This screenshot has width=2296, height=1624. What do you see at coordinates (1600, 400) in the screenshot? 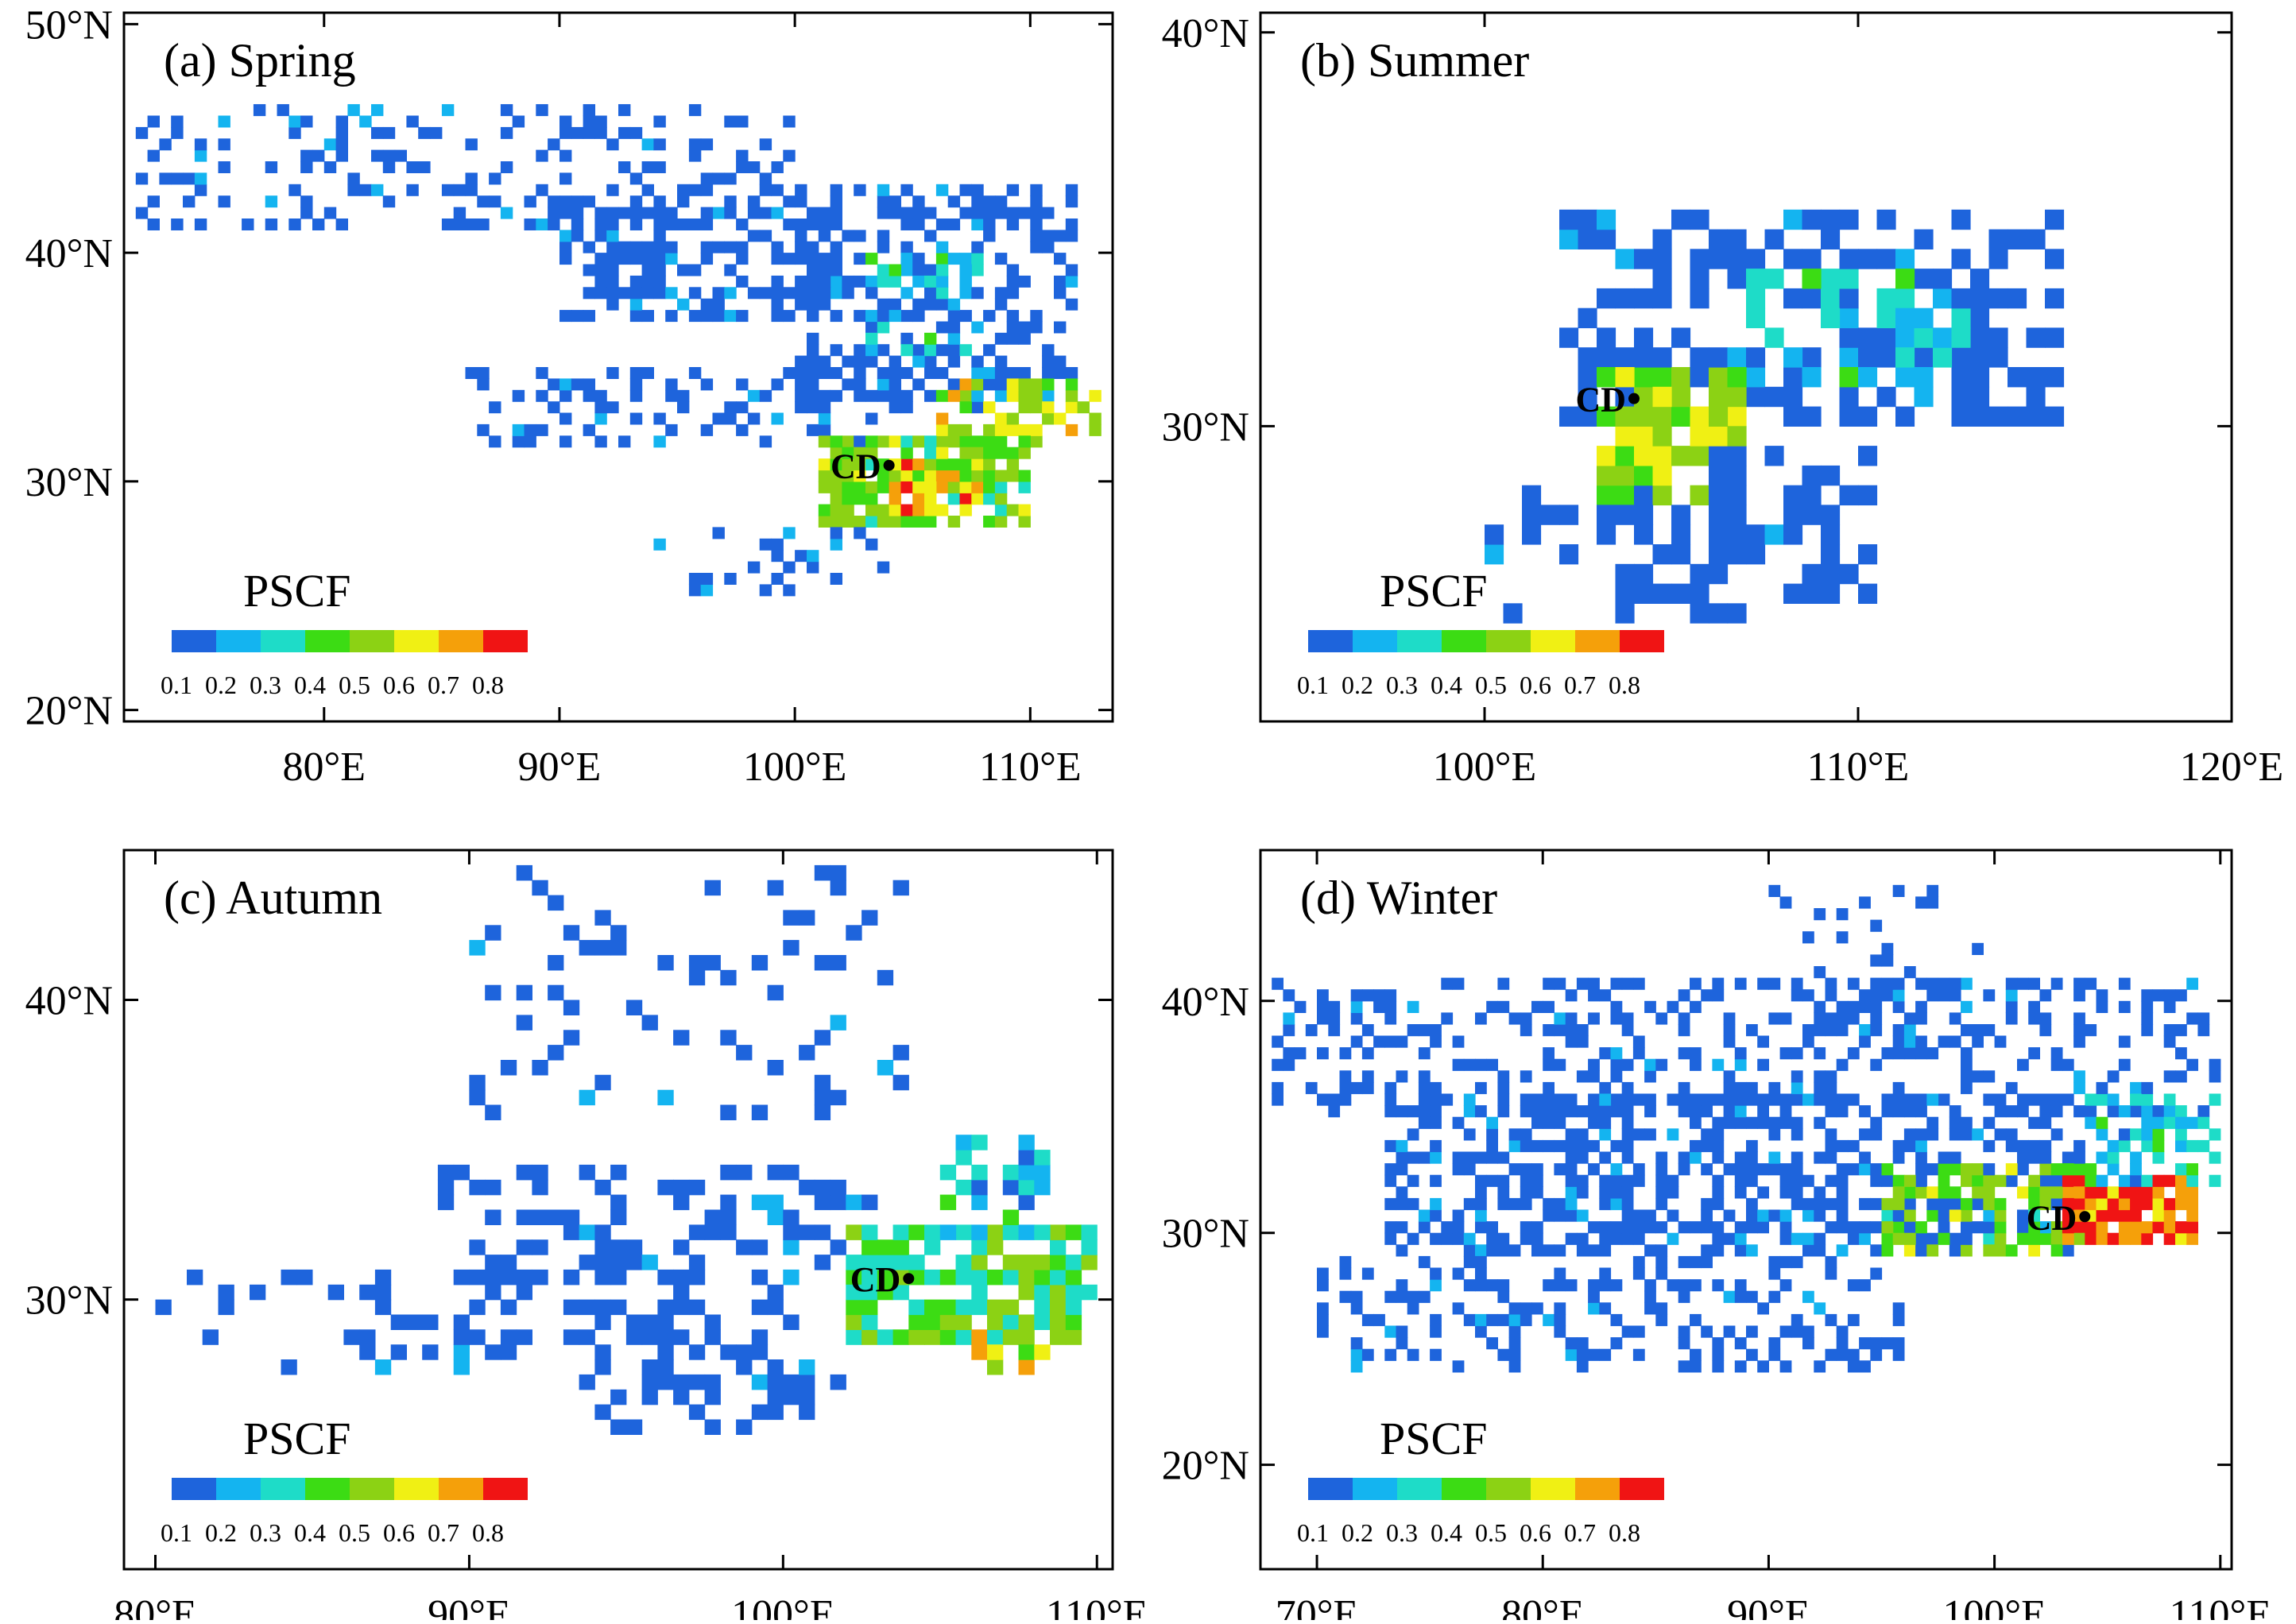
I see `site-label: CD` at bounding box center [1600, 400].